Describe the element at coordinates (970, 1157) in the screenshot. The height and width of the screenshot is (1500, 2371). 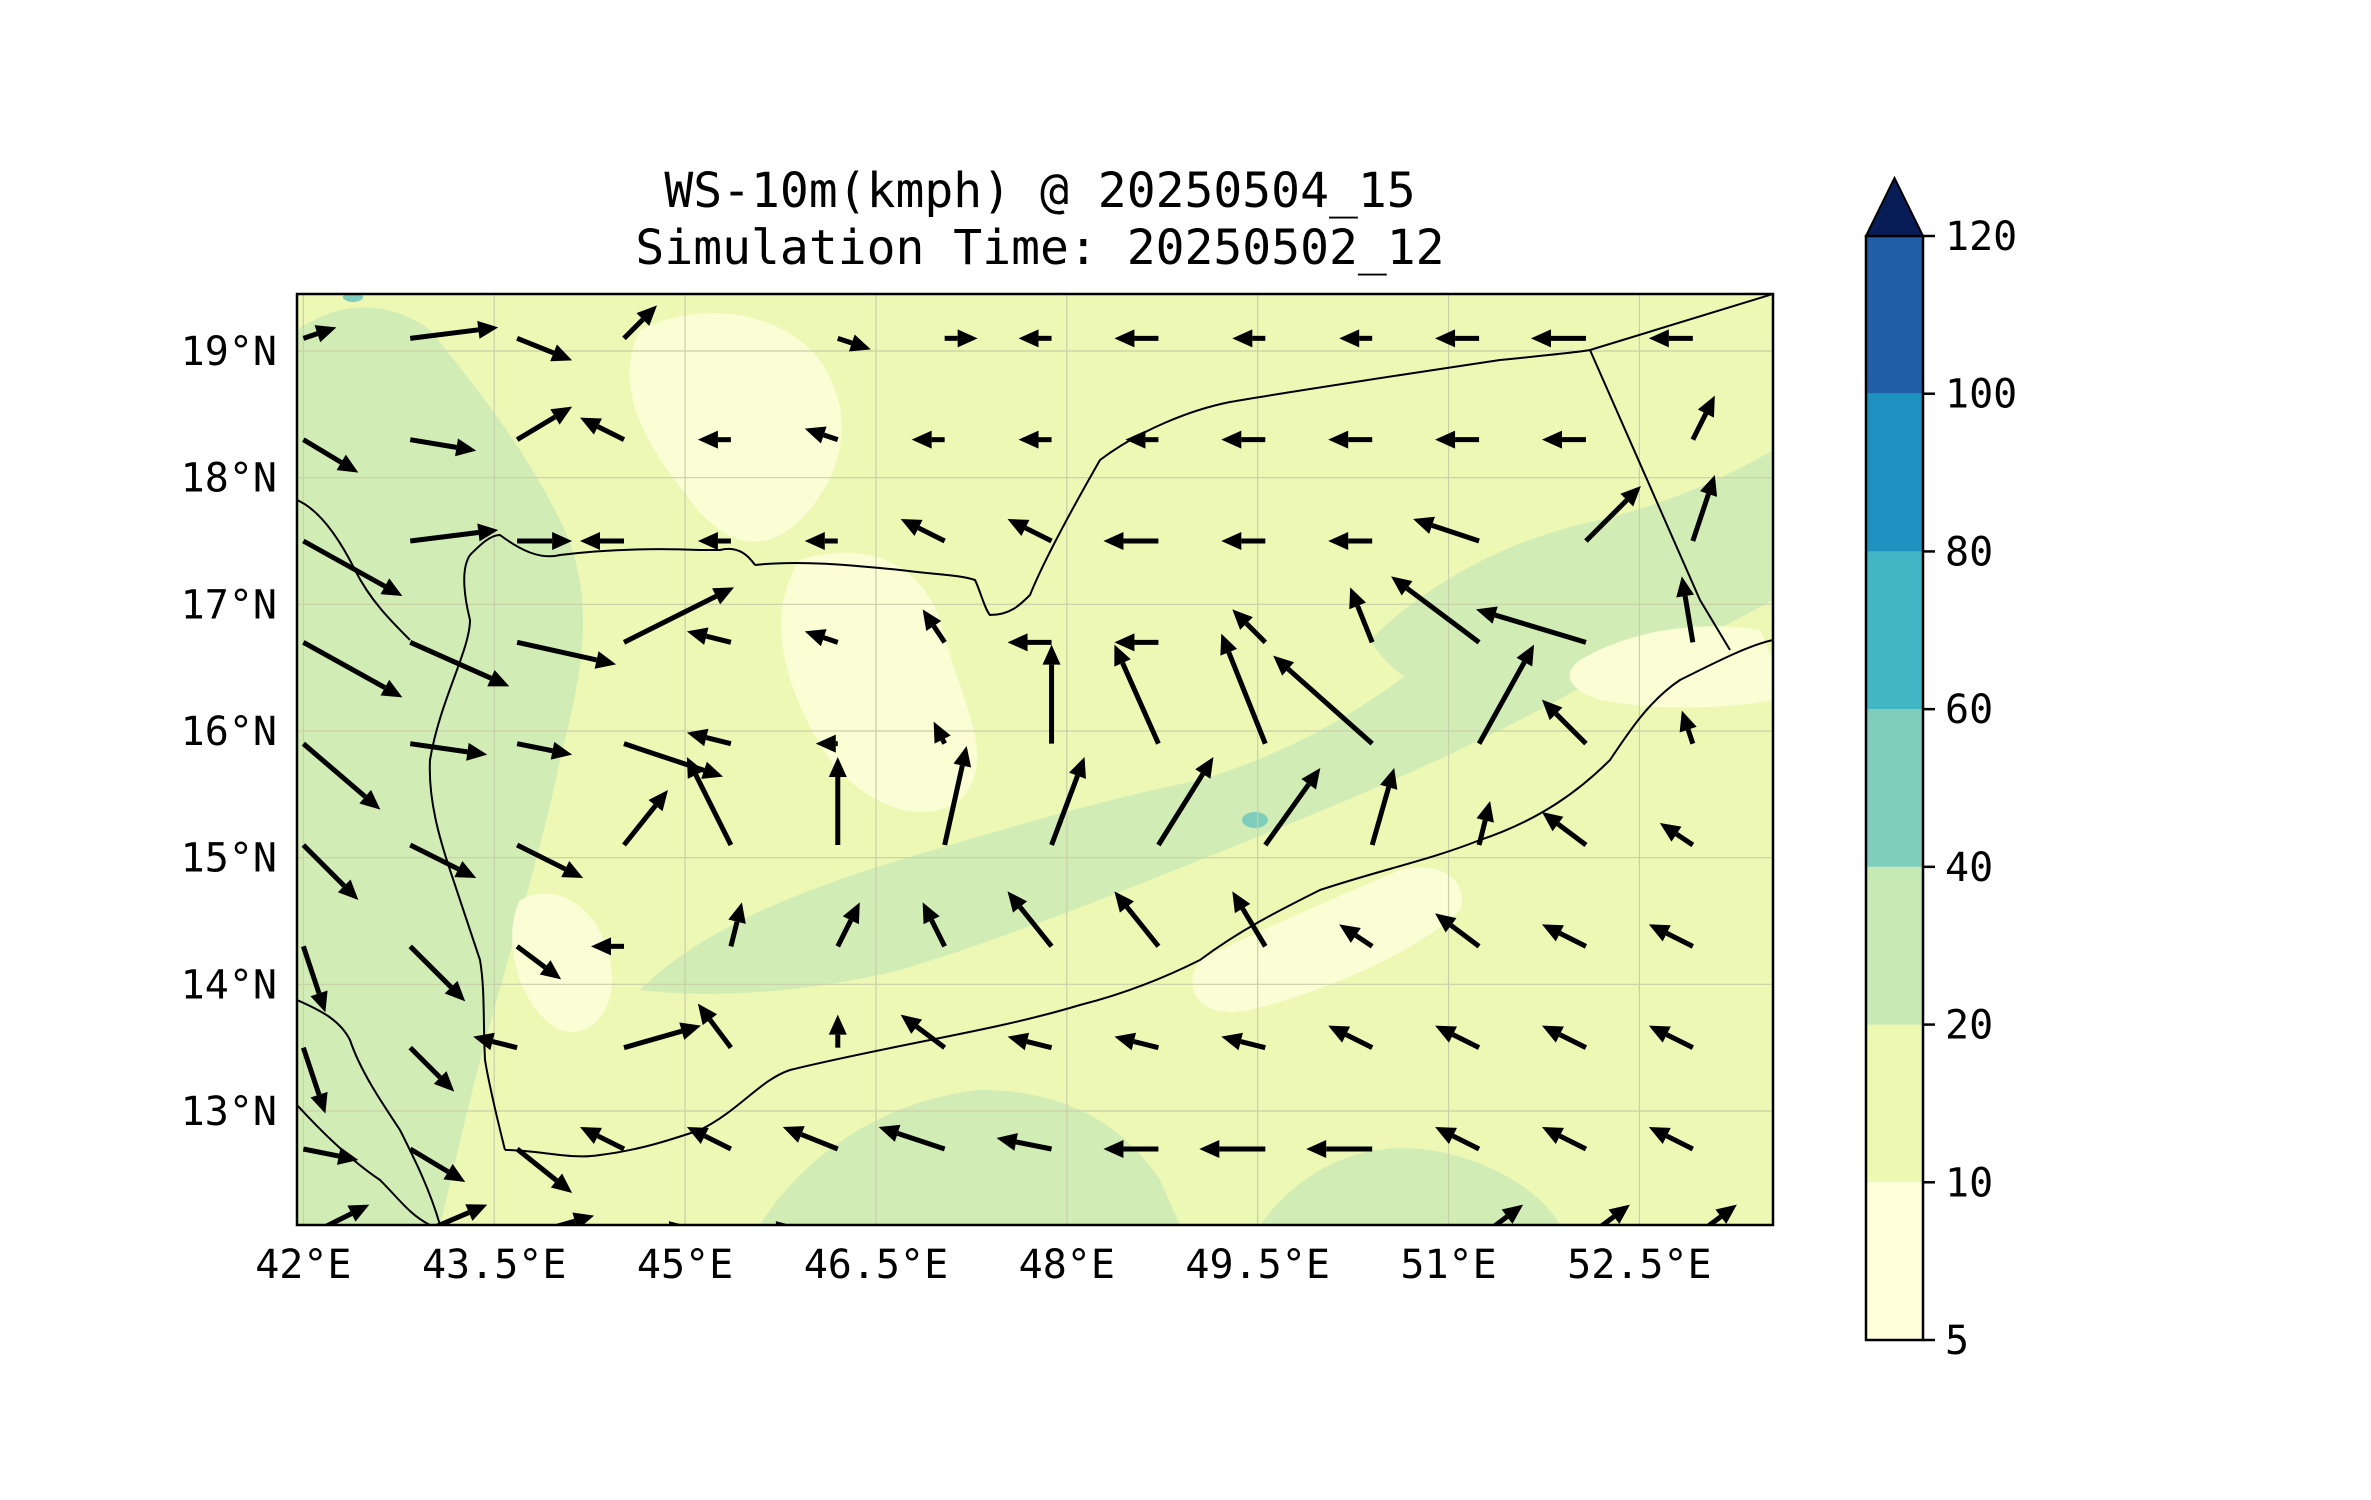
I see `wind-band-20-40-south` at that location.